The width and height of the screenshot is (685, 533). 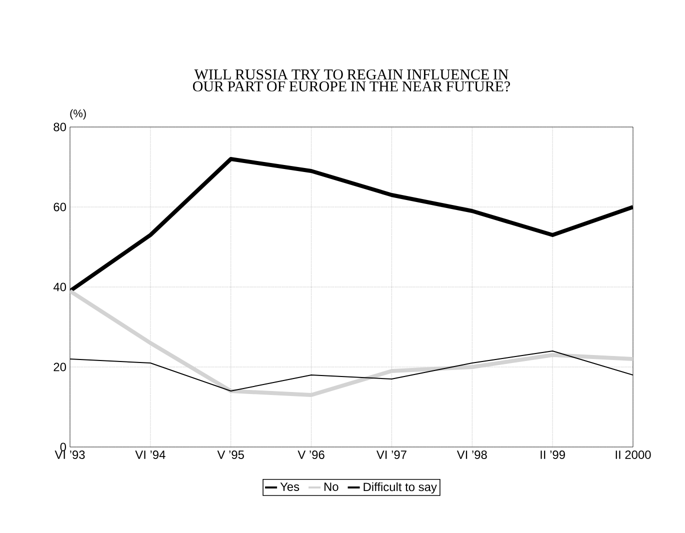 What do you see at coordinates (69, 454) in the screenshot?
I see `x-tick-label: VI ’93` at bounding box center [69, 454].